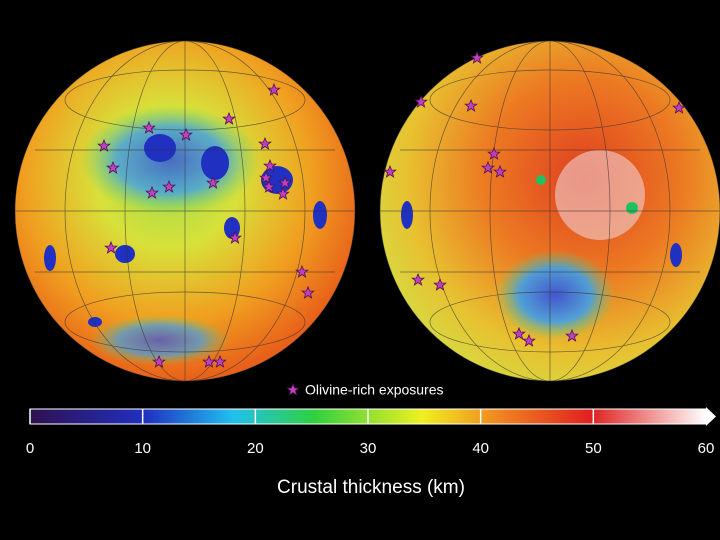  What do you see at coordinates (706, 448) in the screenshot?
I see `colorbar-tick-label: 60` at bounding box center [706, 448].